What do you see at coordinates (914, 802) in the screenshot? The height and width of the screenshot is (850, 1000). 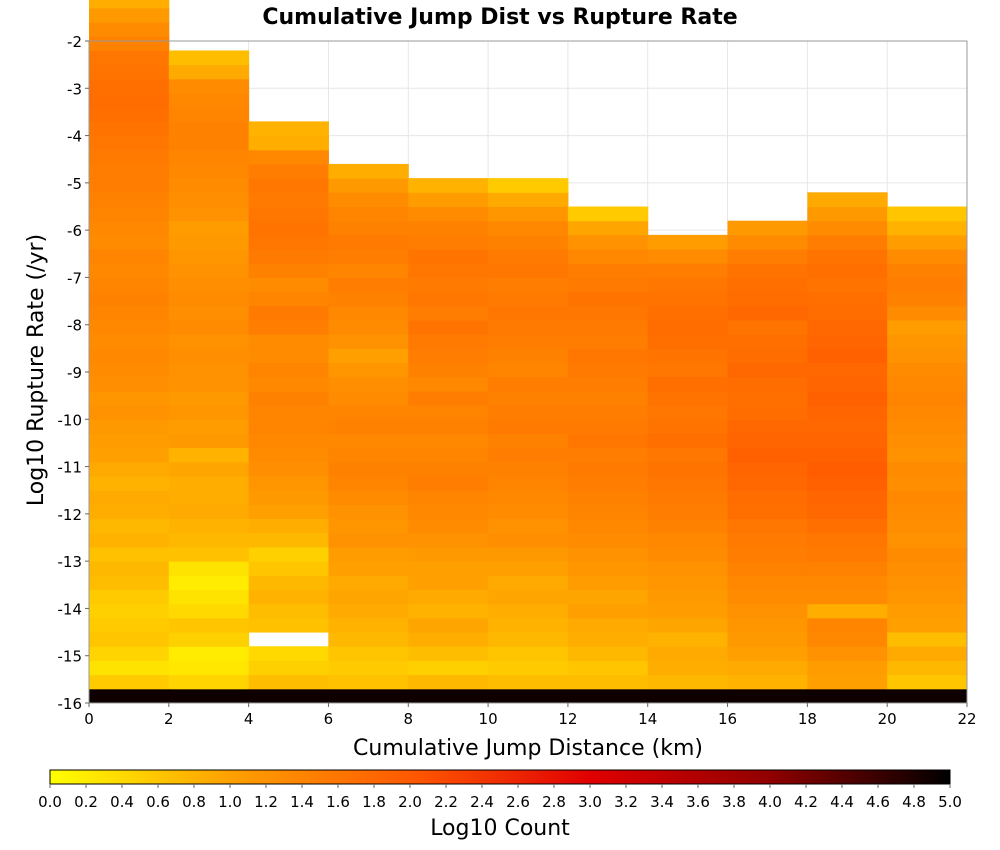 I see `colorbar-tick-label: 4.8` at bounding box center [914, 802].